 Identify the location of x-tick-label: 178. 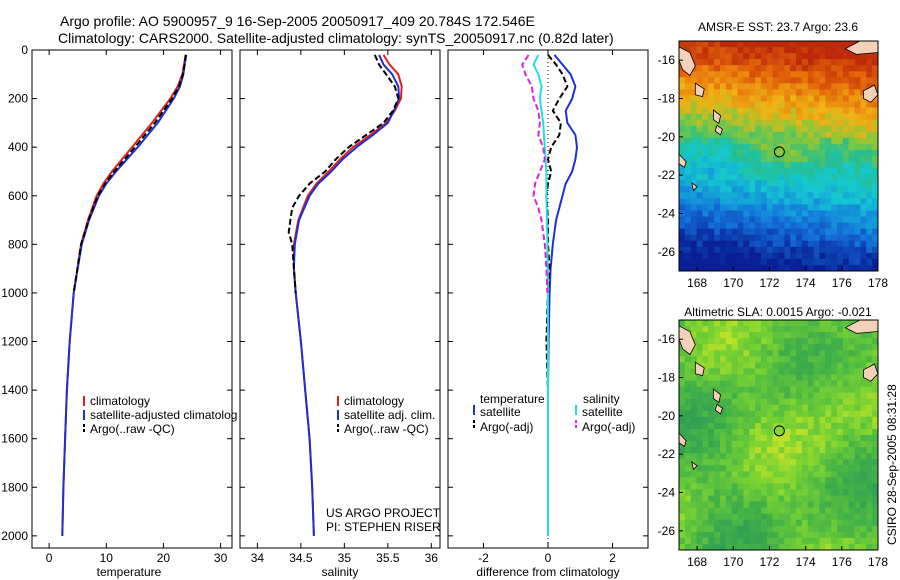
(878, 562).